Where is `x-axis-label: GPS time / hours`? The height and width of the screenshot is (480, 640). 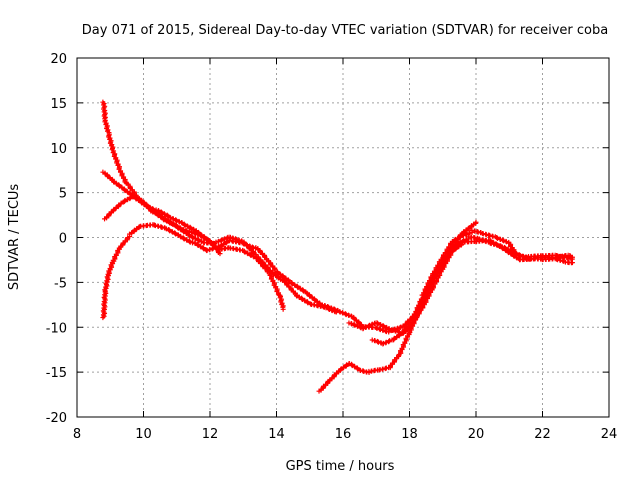 x-axis-label: GPS time / hours is located at coordinates (340, 466).